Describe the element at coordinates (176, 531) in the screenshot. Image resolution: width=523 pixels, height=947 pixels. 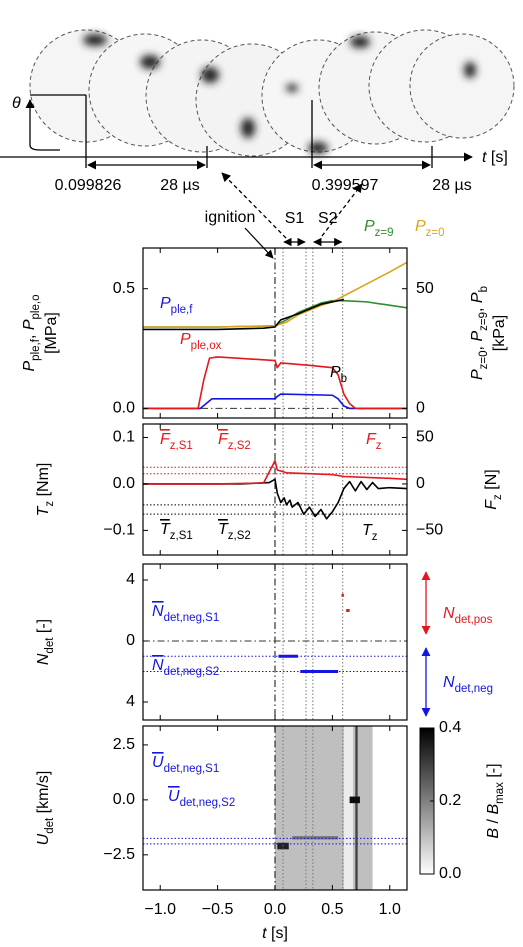
I see `reference-label: Tz,S1` at that location.